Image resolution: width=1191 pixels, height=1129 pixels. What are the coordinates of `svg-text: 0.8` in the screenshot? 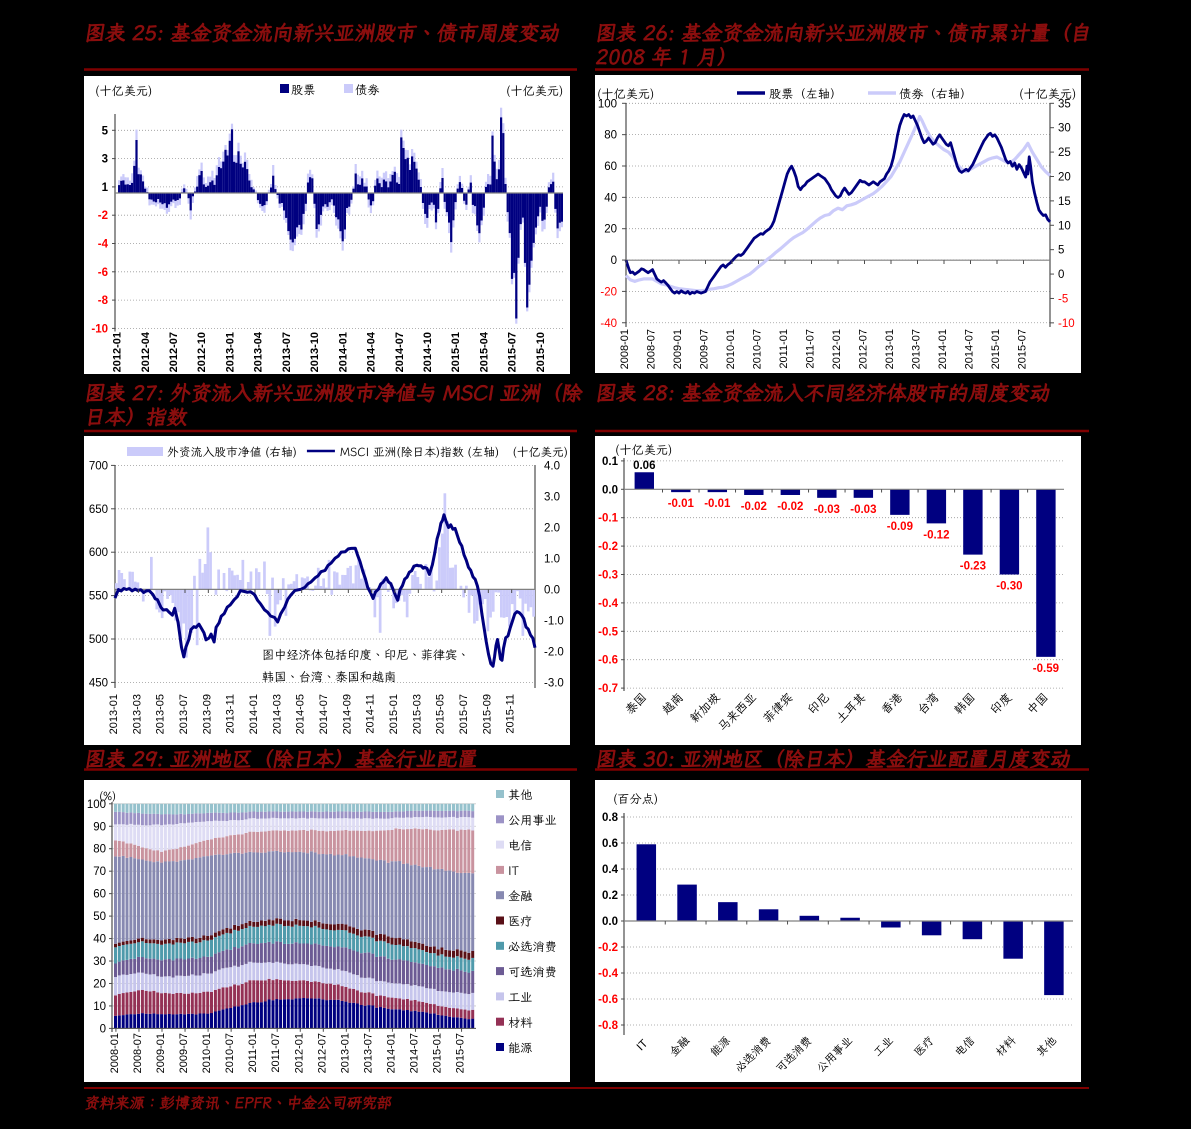 It's located at (610, 818).